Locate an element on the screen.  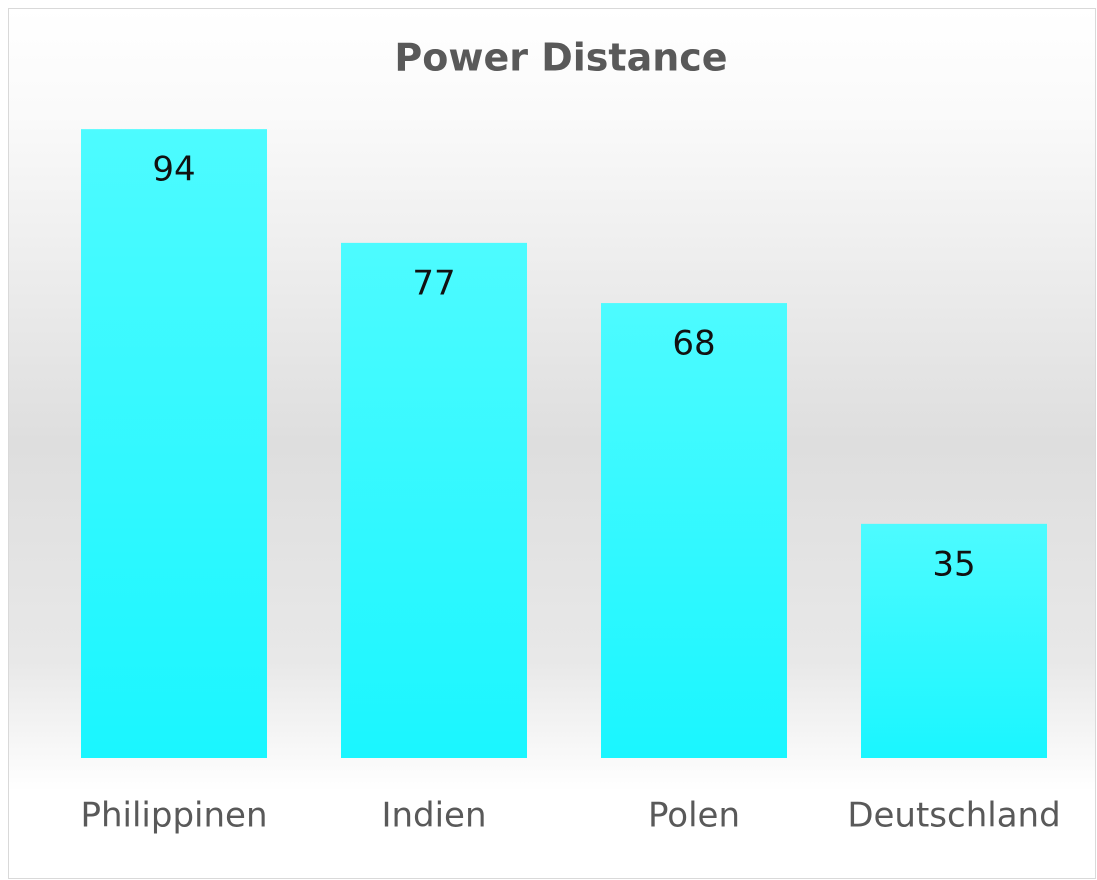
chart-title: Power Distance is located at coordinates (560, 58).